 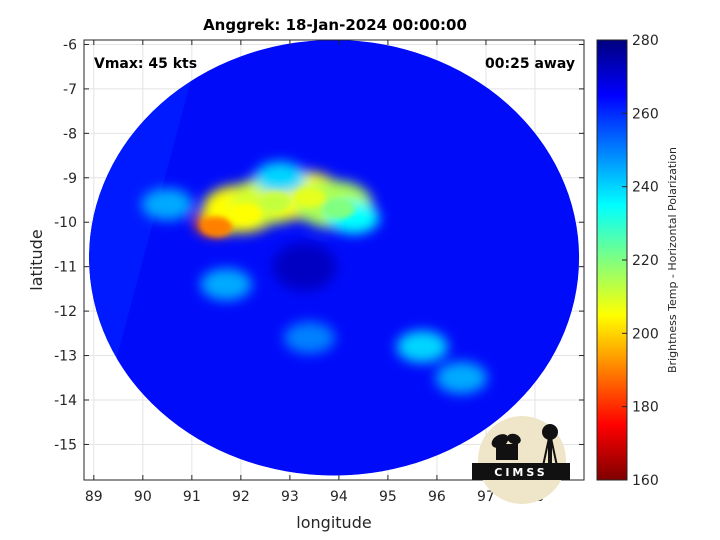 What do you see at coordinates (70, 45) in the screenshot?
I see `y-tick-label: -6` at bounding box center [70, 45].